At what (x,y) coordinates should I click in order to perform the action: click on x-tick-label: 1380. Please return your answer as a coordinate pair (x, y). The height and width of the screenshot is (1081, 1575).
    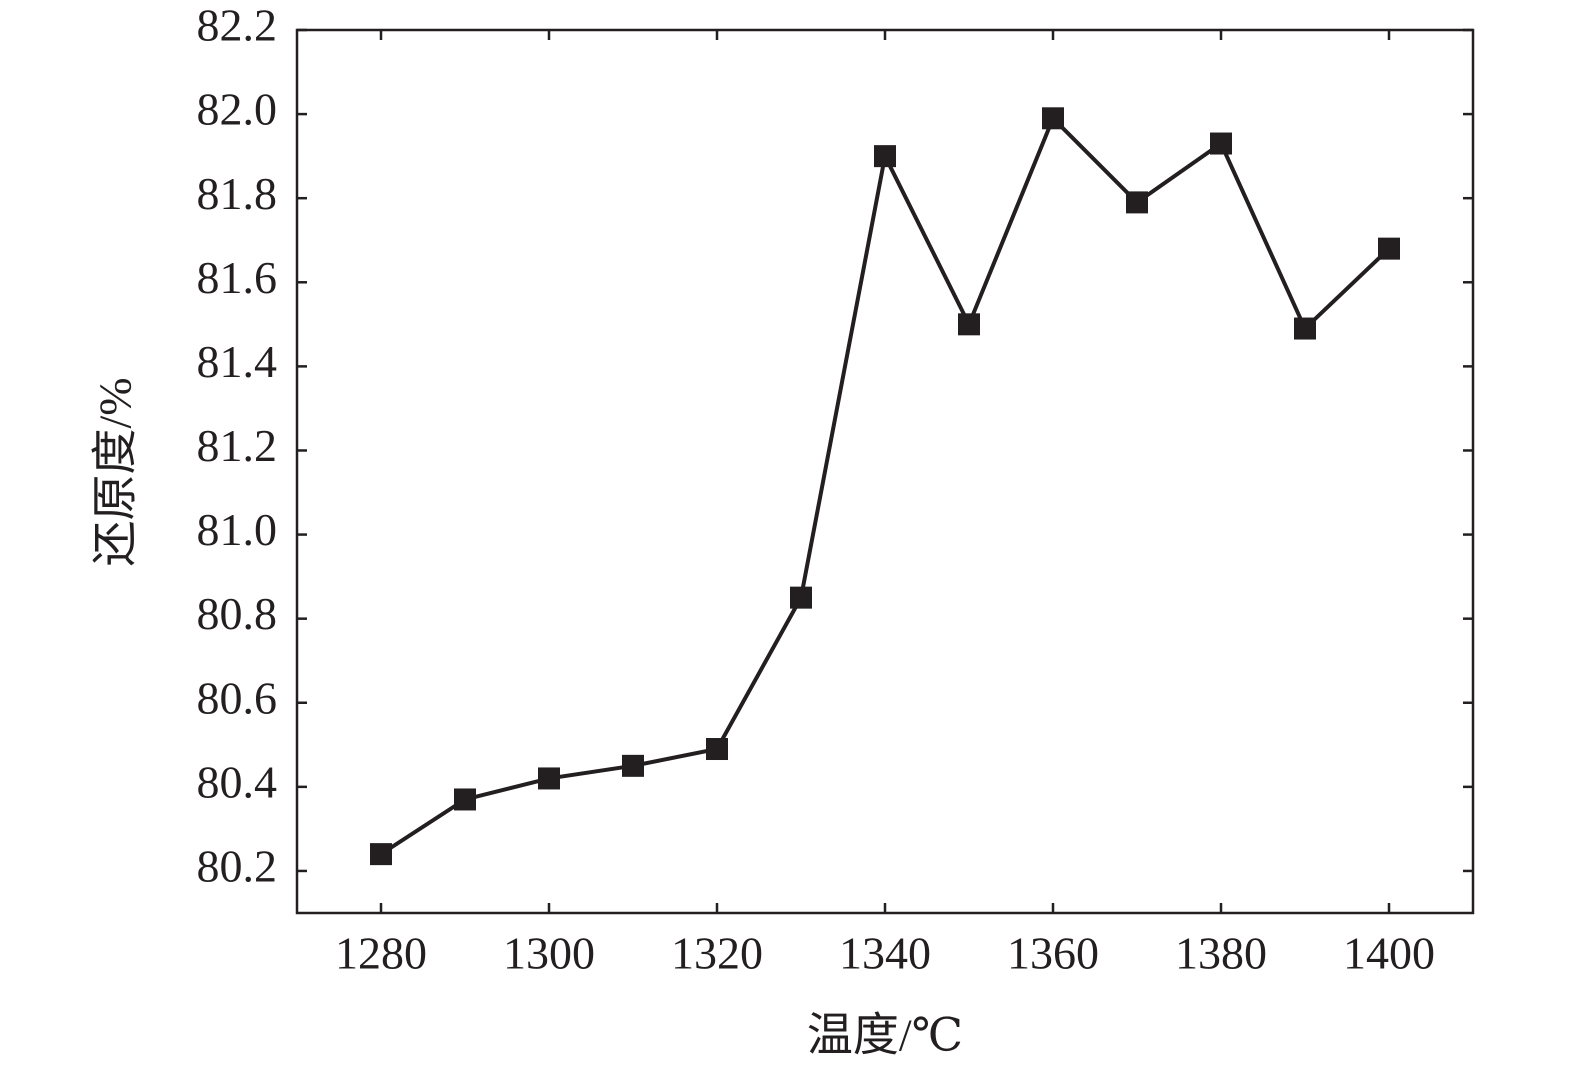
    Looking at the image, I should click on (1221, 953).